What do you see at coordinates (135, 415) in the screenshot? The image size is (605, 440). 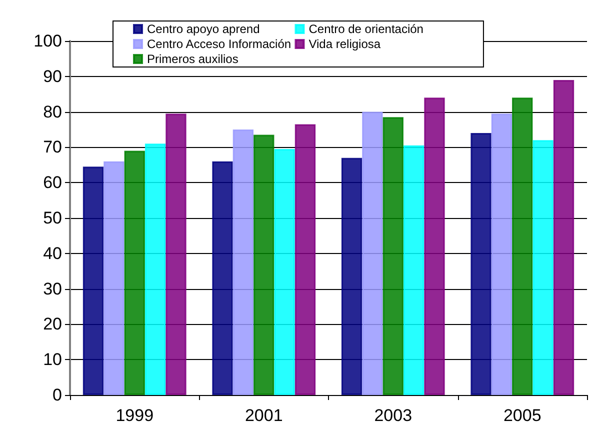 I see `x-tick-label: 1999` at bounding box center [135, 415].